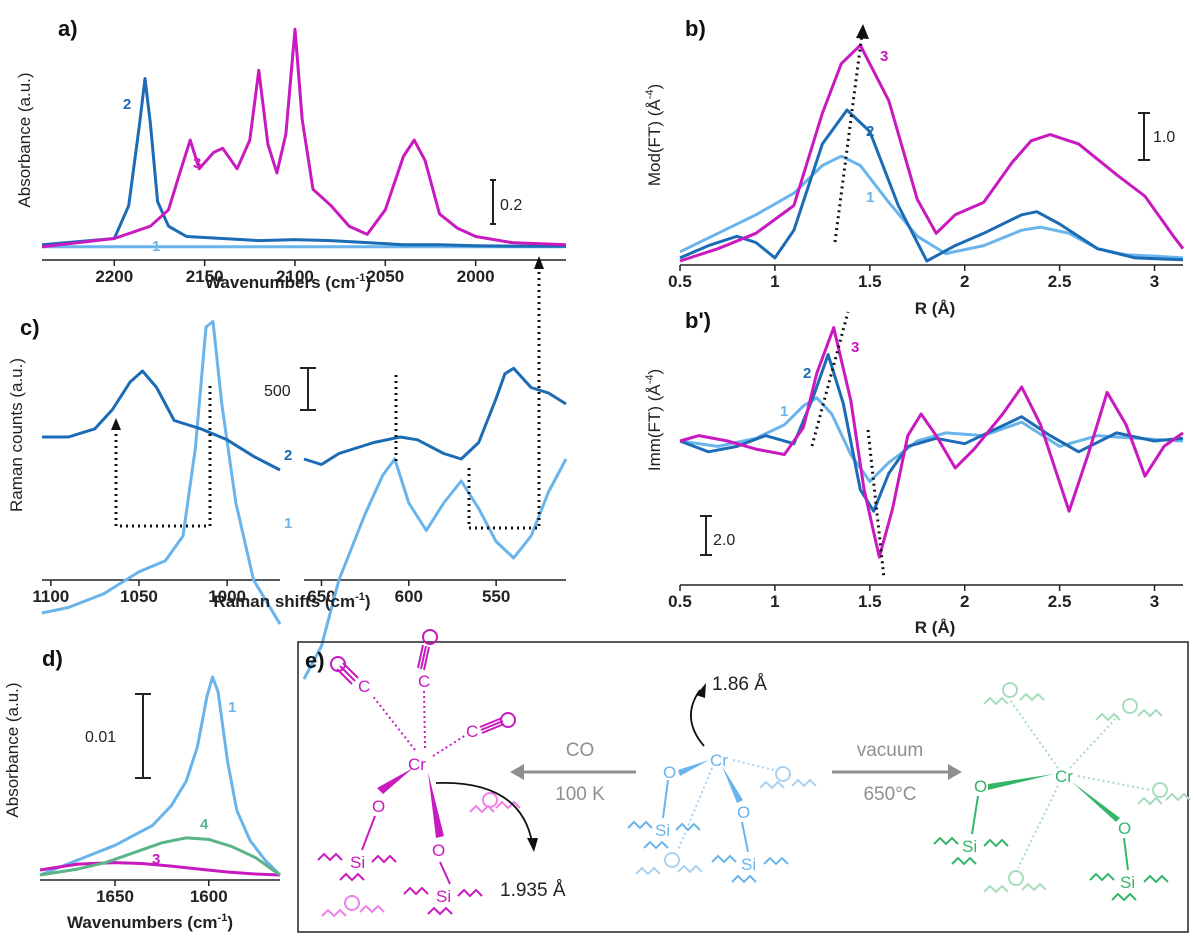  Describe the element at coordinates (1164, 137) in the screenshot. I see `panel-b-scalebar-label: 1.0` at that location.